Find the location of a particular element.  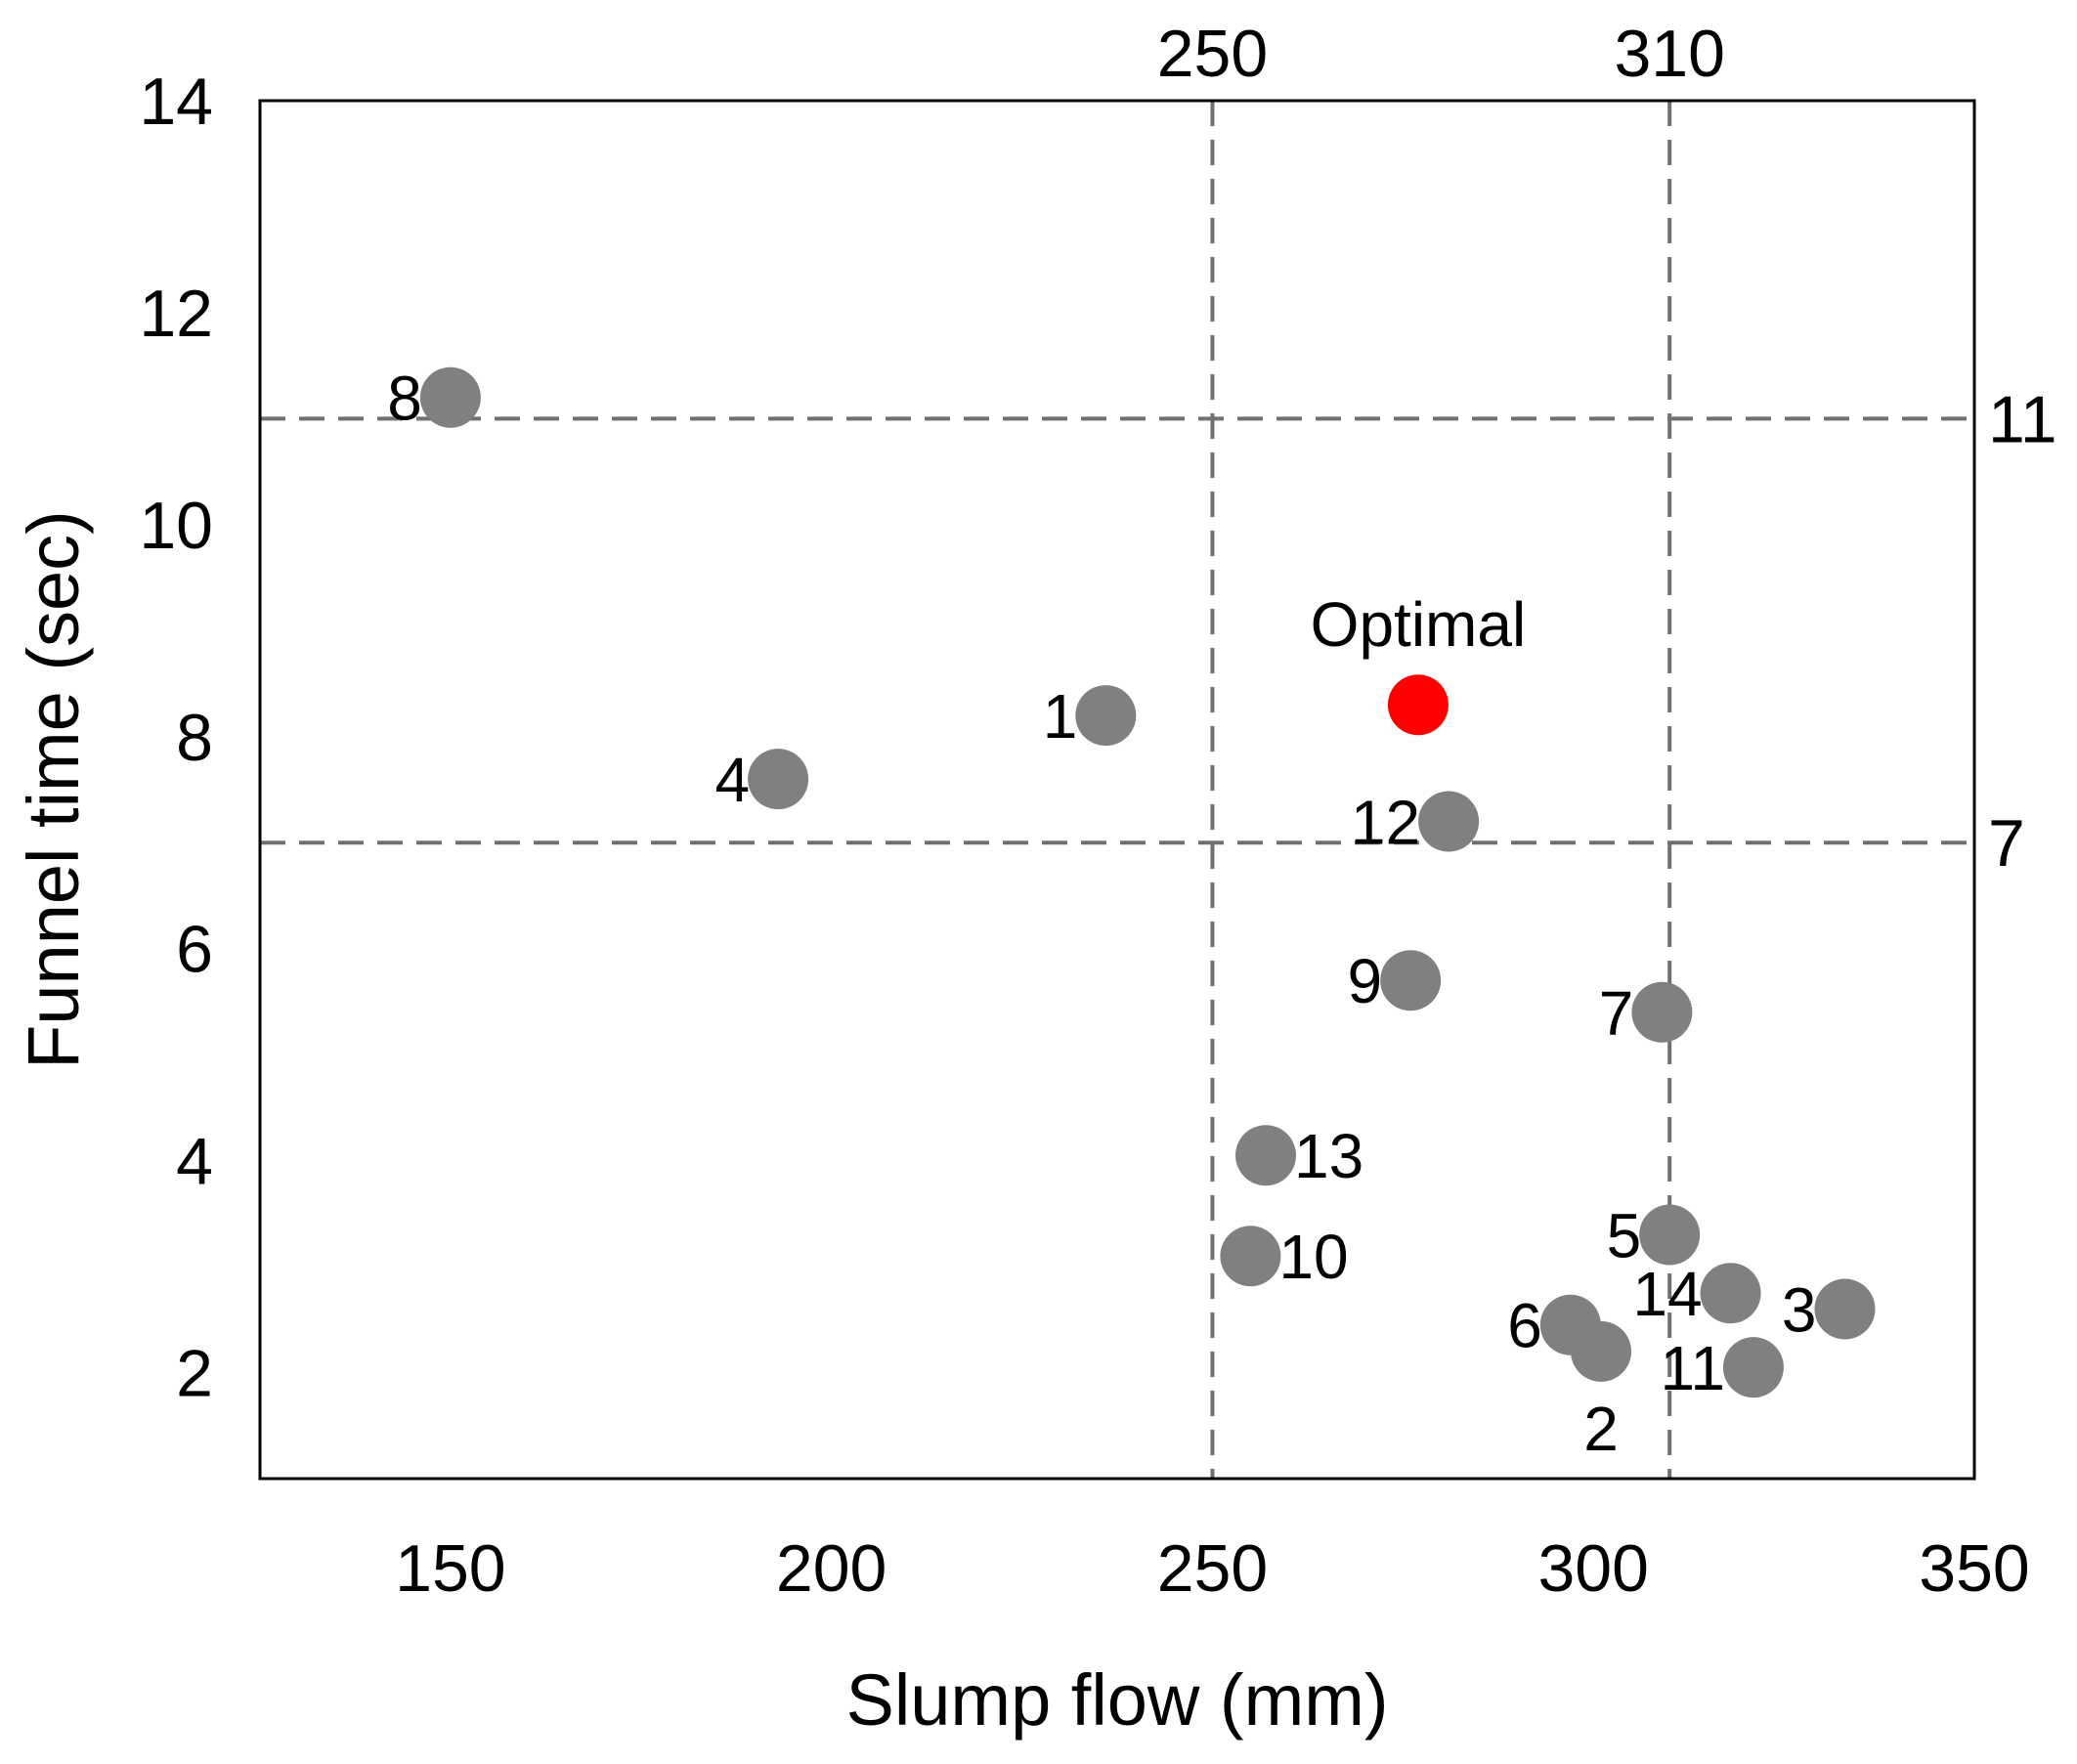

x-tick-250: 250 is located at coordinates (1212, 1569).